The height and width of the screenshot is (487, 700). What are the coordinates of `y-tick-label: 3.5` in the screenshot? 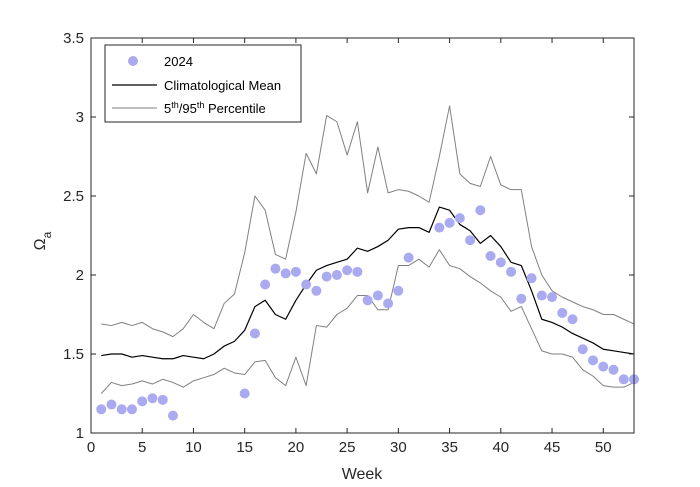 It's located at (73, 38).